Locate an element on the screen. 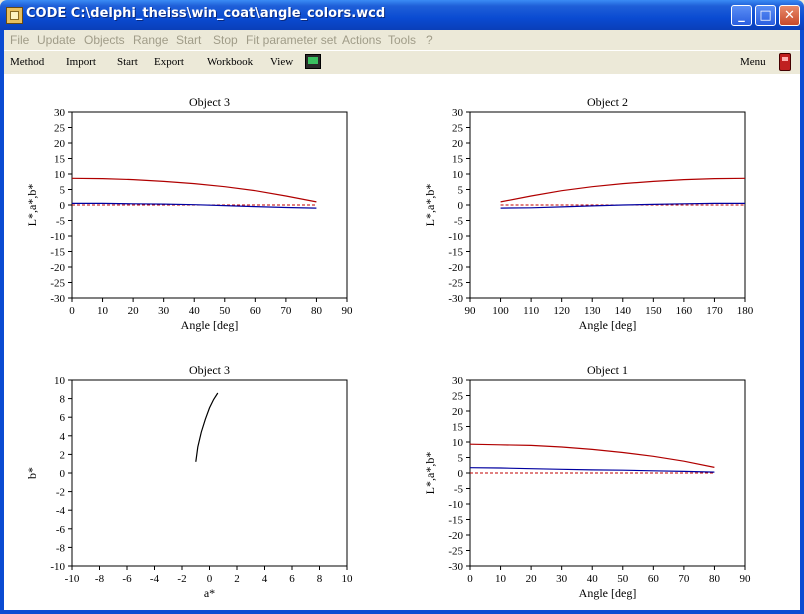  chart1-xtick-label: 70 is located at coordinates (286, 311).